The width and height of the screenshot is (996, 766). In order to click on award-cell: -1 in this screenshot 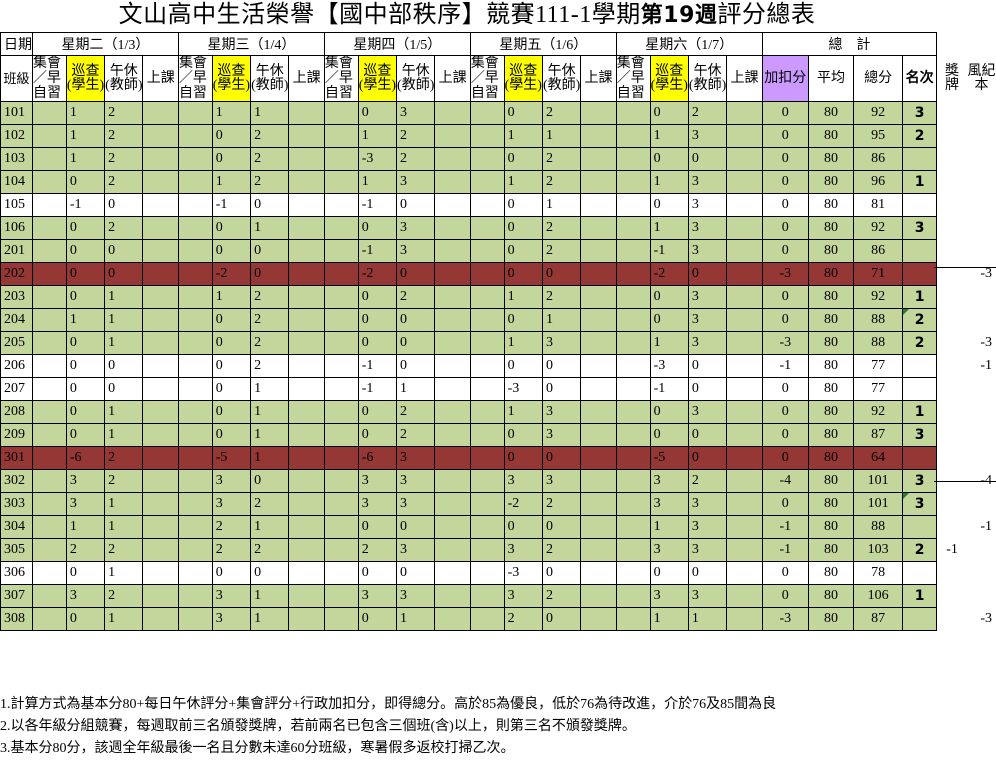, I will do `click(952, 550)`.